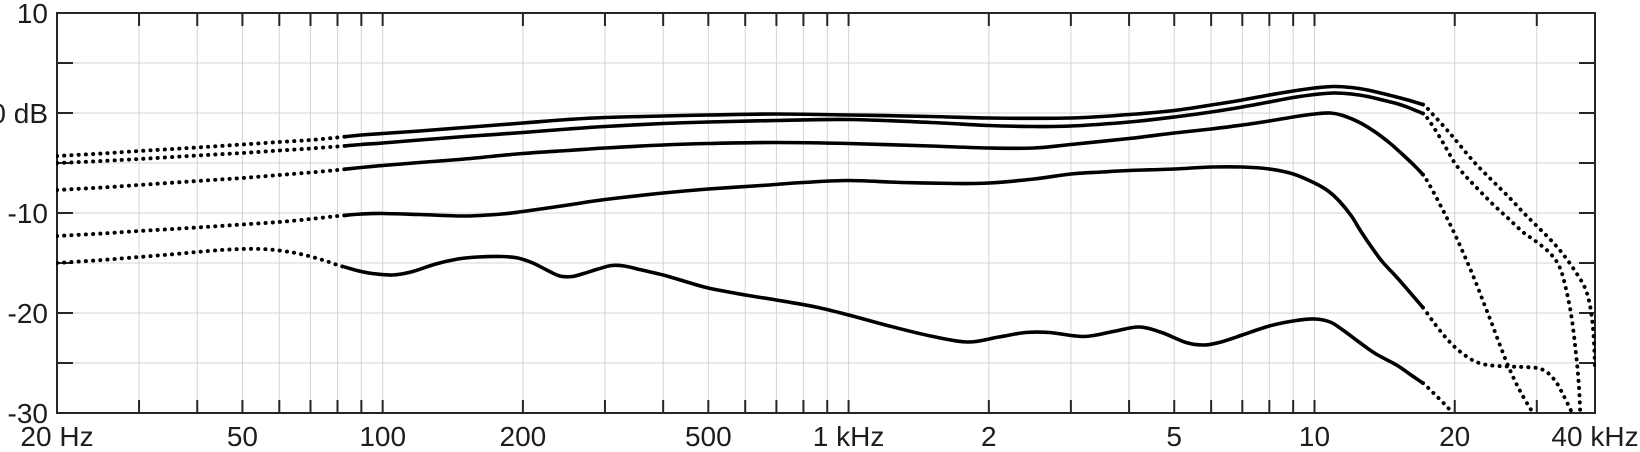 The height and width of the screenshot is (452, 1640). I want to click on y-axis-tick-label: -10, so click(28, 213).